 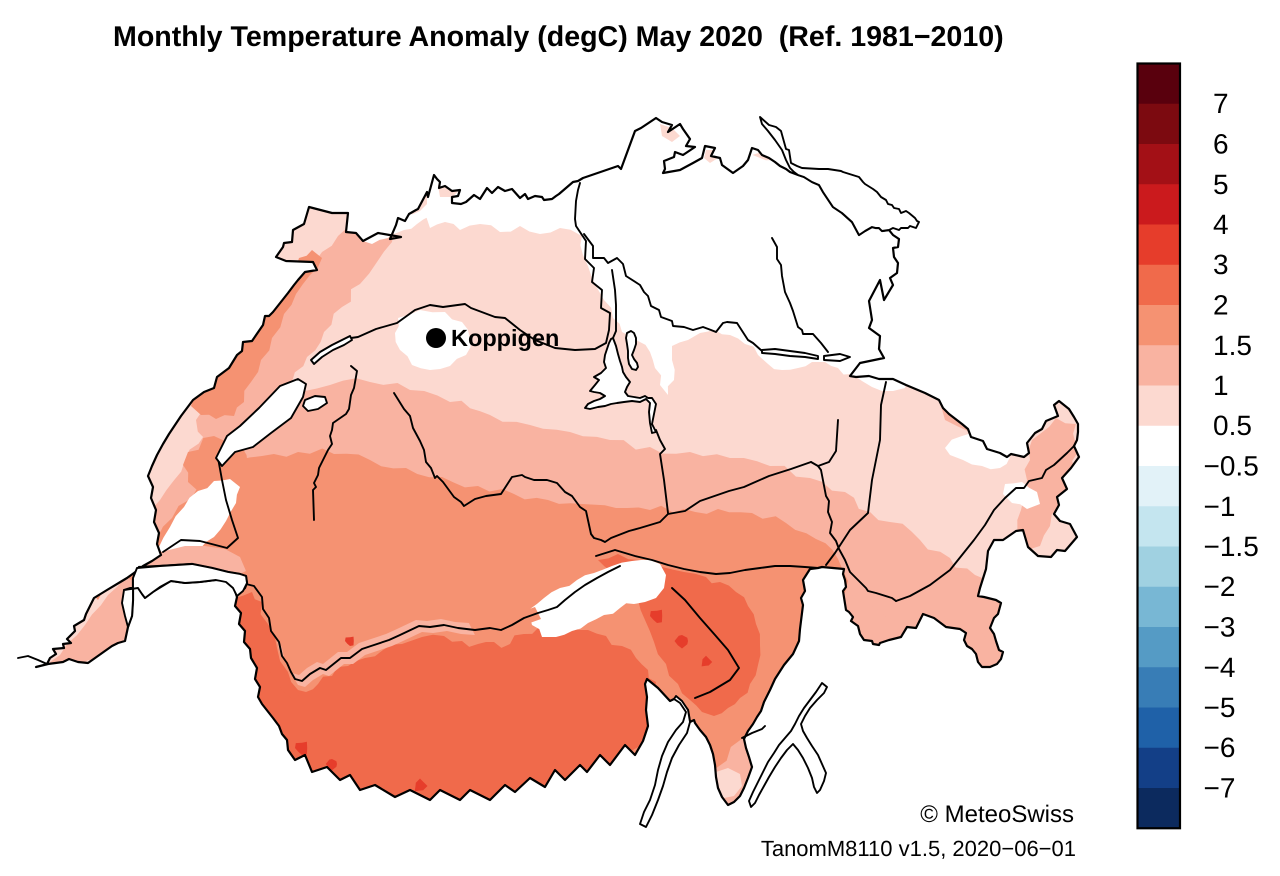 I want to click on svg-text: 4, so click(x=1221, y=224).